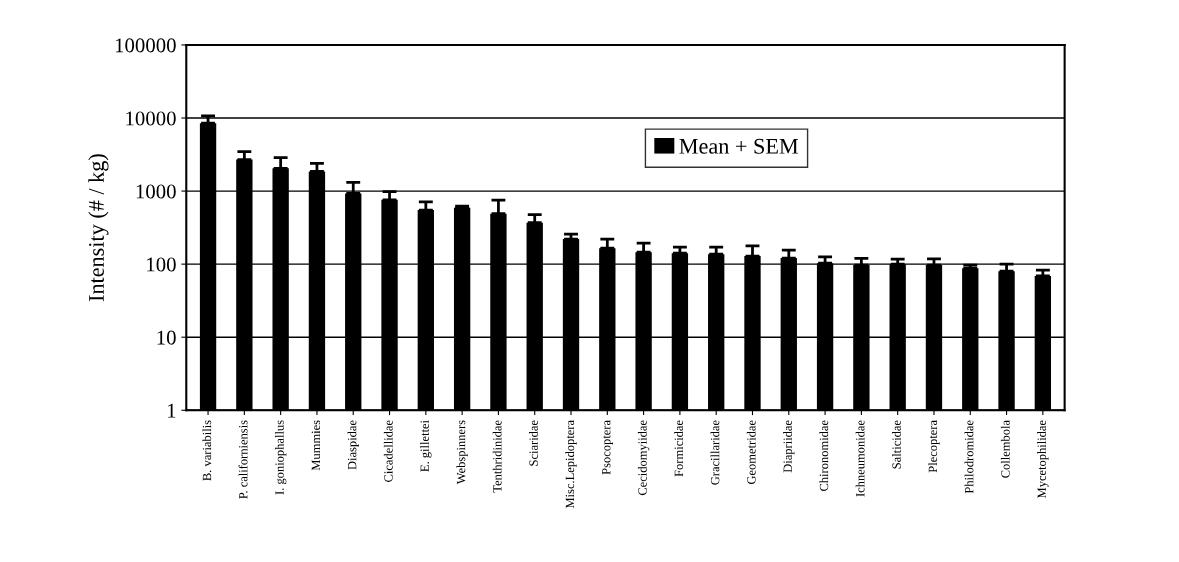  What do you see at coordinates (145, 45) in the screenshot?
I see `y-tick-label: 100000` at bounding box center [145, 45].